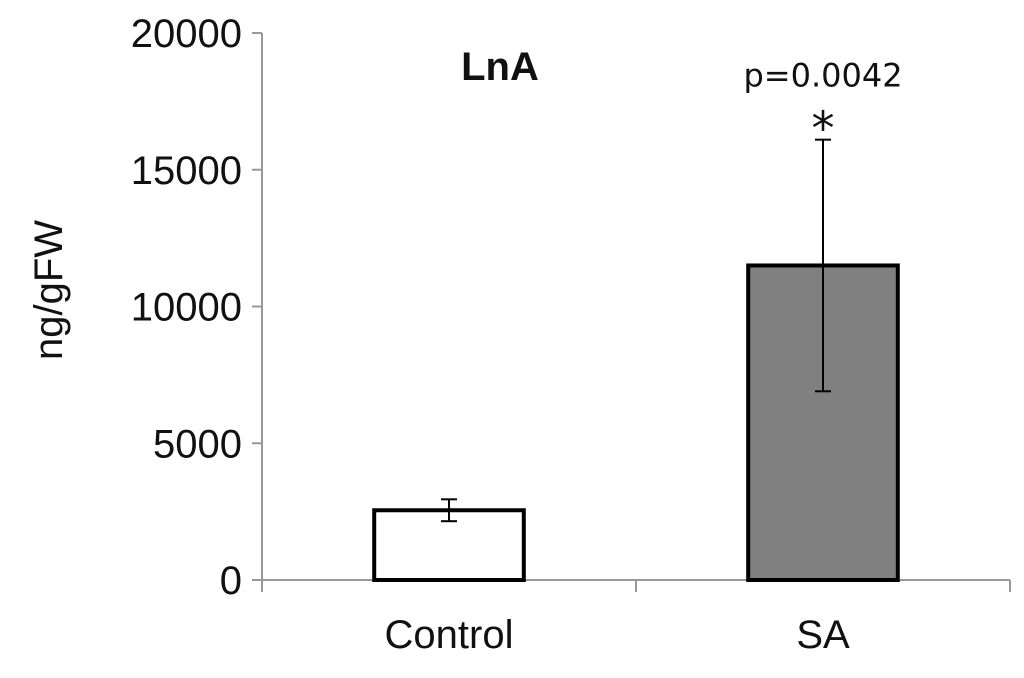 The image size is (1024, 678). I want to click on chart-title: LnA, so click(500, 67).